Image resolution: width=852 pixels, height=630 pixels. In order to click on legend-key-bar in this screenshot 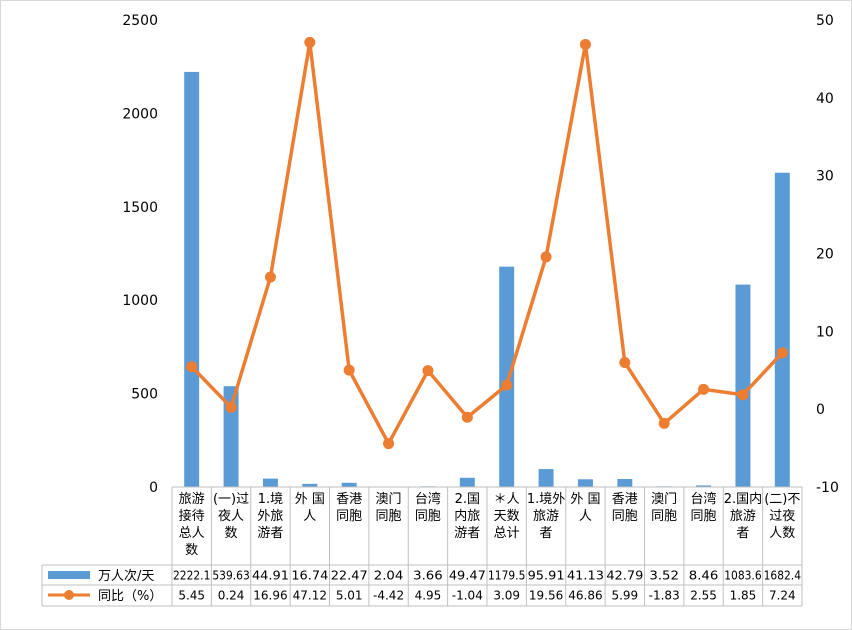, I will do `click(69, 575)`.